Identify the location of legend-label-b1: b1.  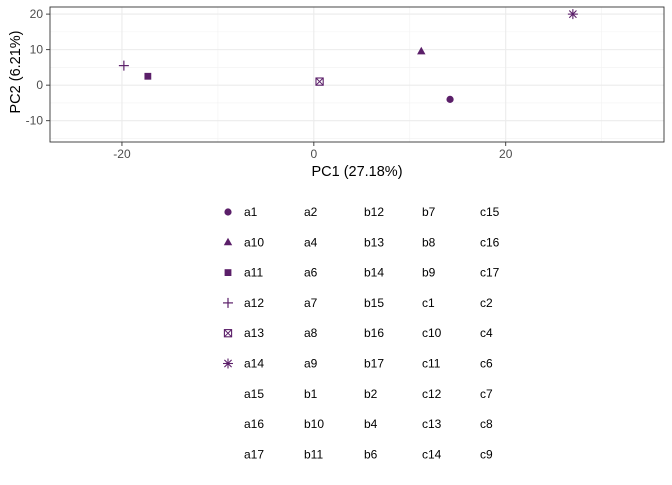
(311, 394).